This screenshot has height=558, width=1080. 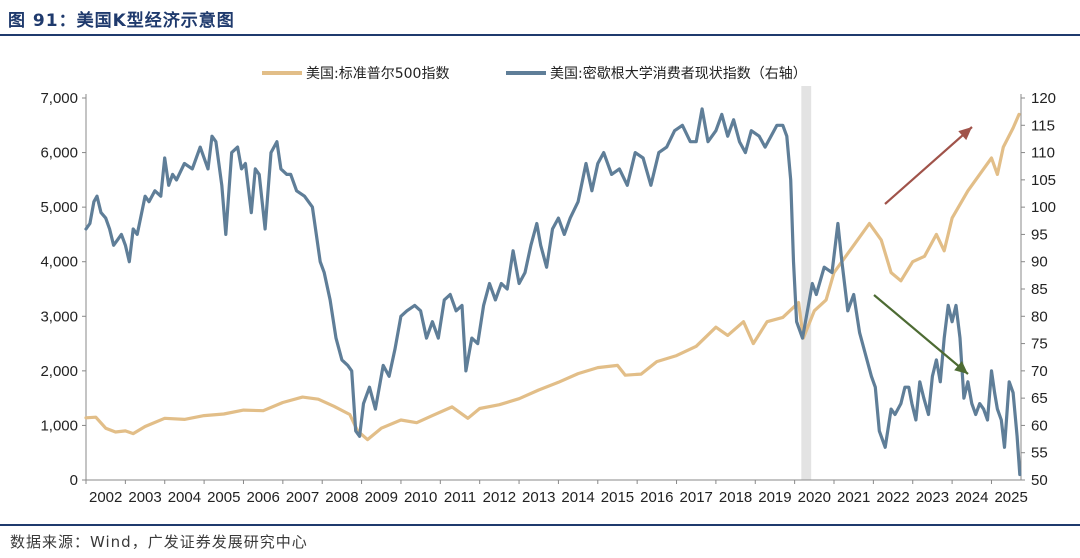 What do you see at coordinates (1039, 398) in the screenshot?
I see `right-tick-label: 65` at bounding box center [1039, 398].